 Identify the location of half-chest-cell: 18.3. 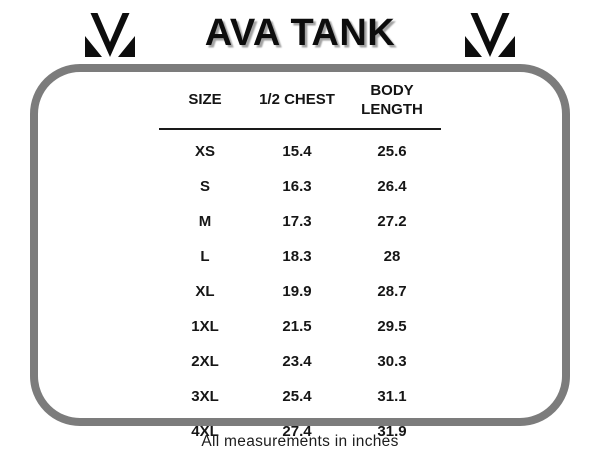
(297, 256).